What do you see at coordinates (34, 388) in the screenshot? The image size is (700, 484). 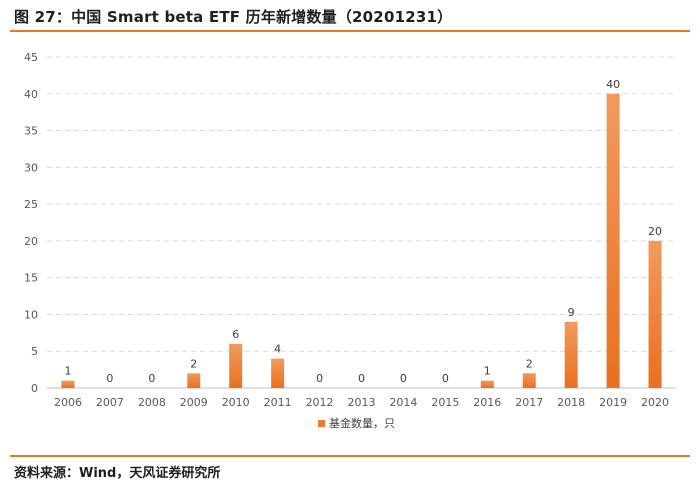 I see `y-tick-label: 0` at bounding box center [34, 388].